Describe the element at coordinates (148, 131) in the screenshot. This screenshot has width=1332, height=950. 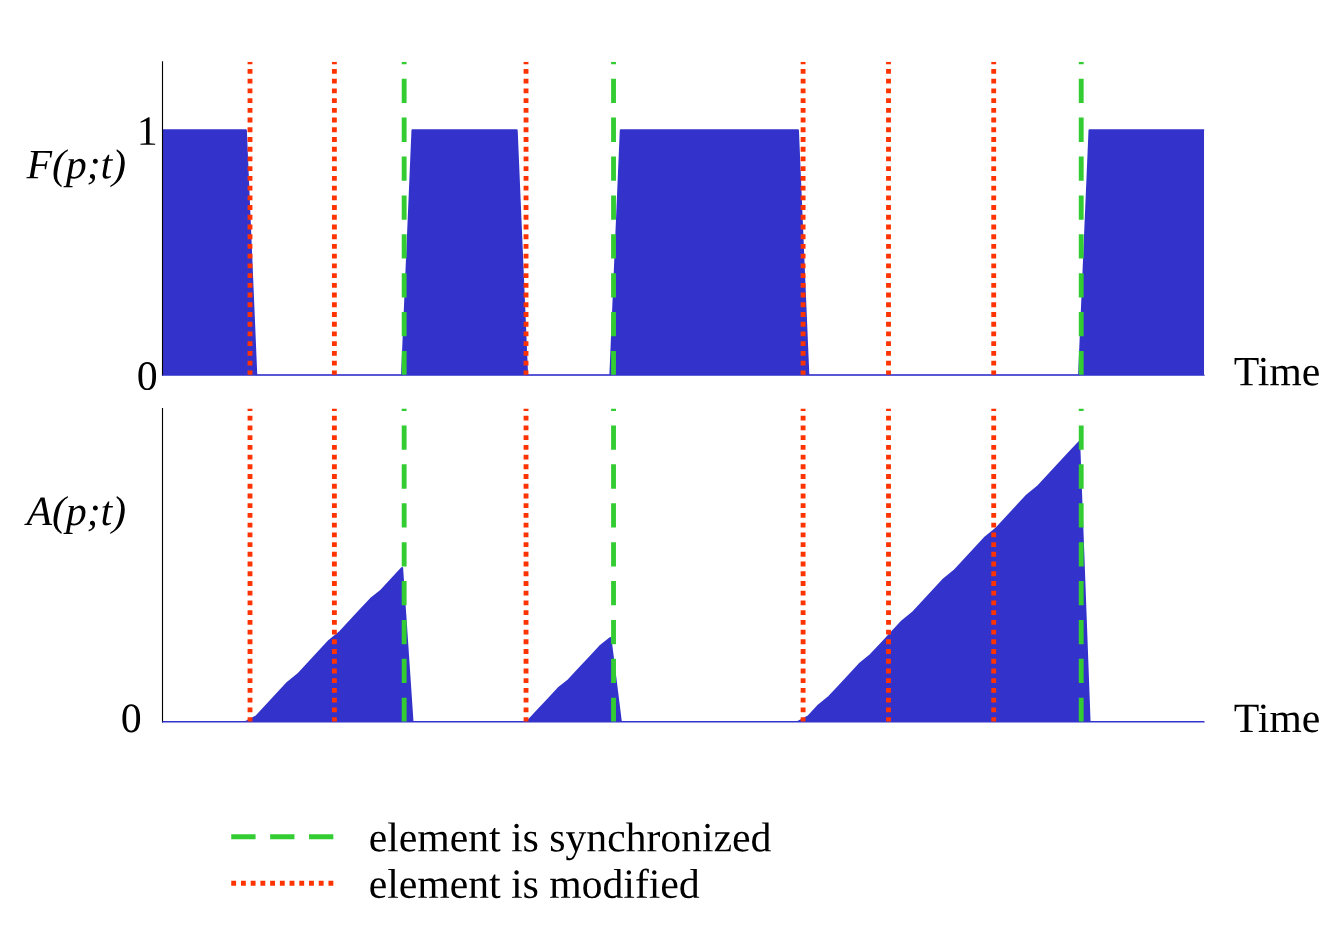
I see `y-tick-label: 1` at that location.